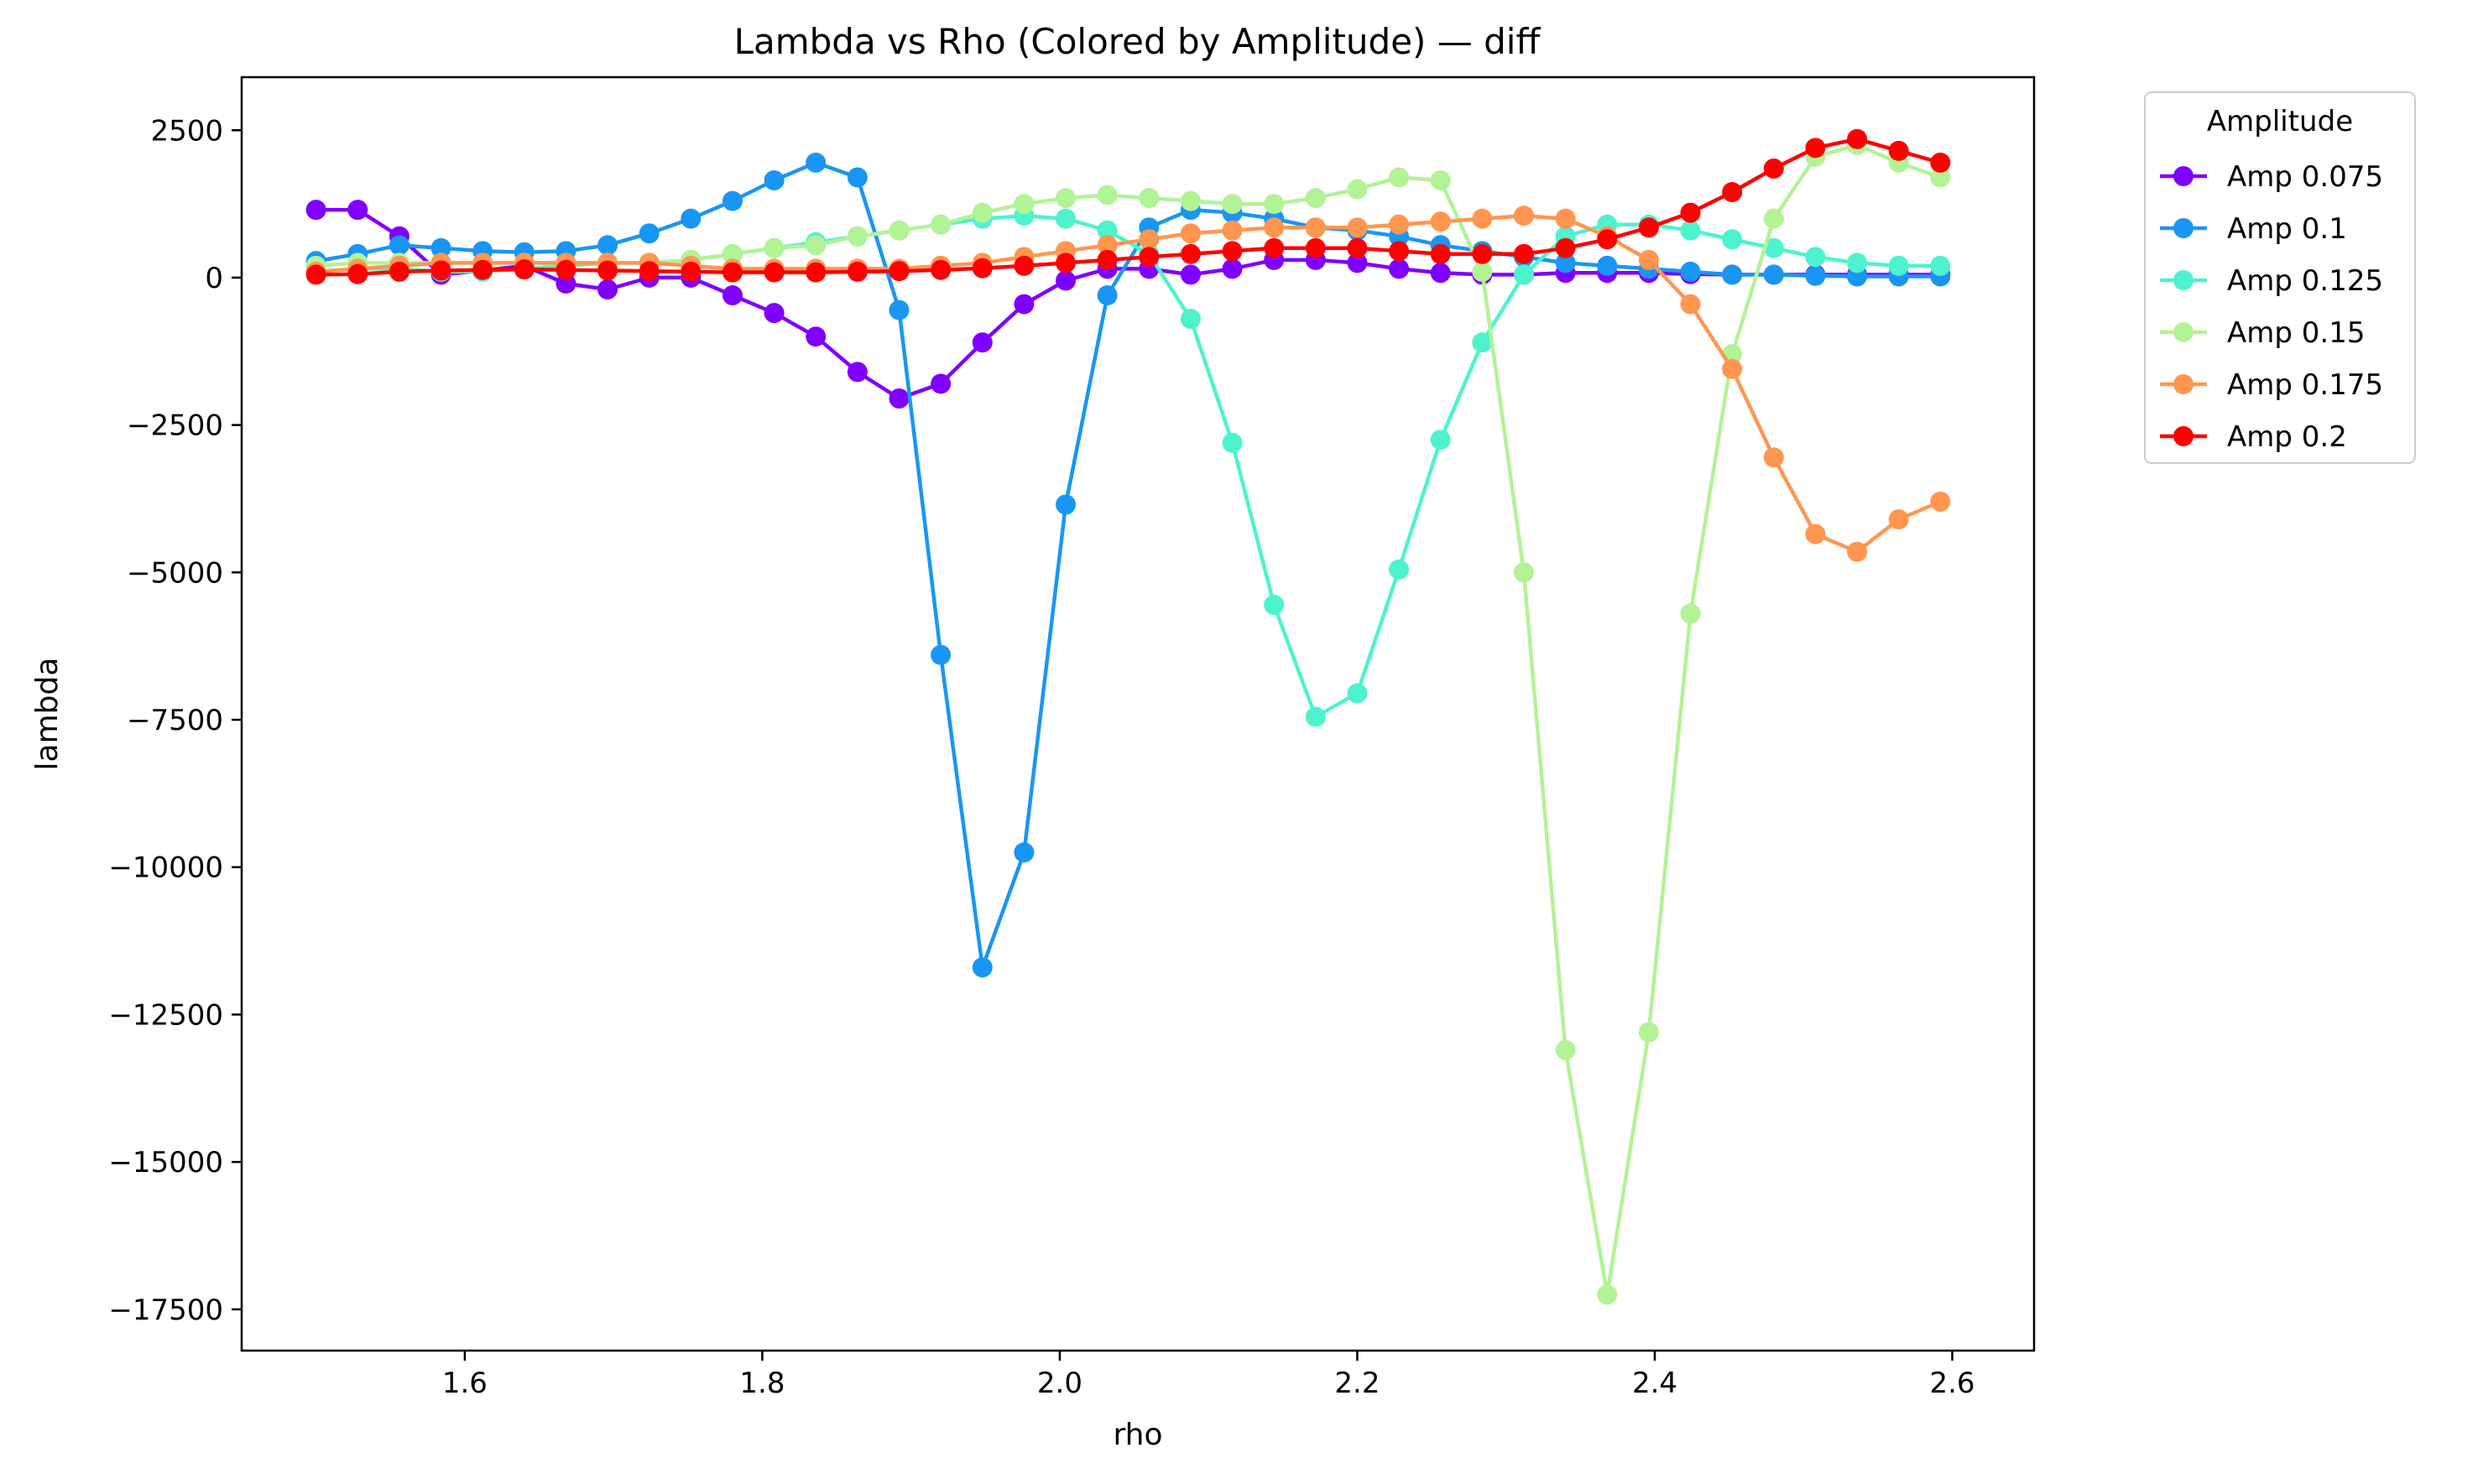 Image resolution: width=2483 pixels, height=1484 pixels. I want to click on x-axis-title: rho, so click(1137, 1435).